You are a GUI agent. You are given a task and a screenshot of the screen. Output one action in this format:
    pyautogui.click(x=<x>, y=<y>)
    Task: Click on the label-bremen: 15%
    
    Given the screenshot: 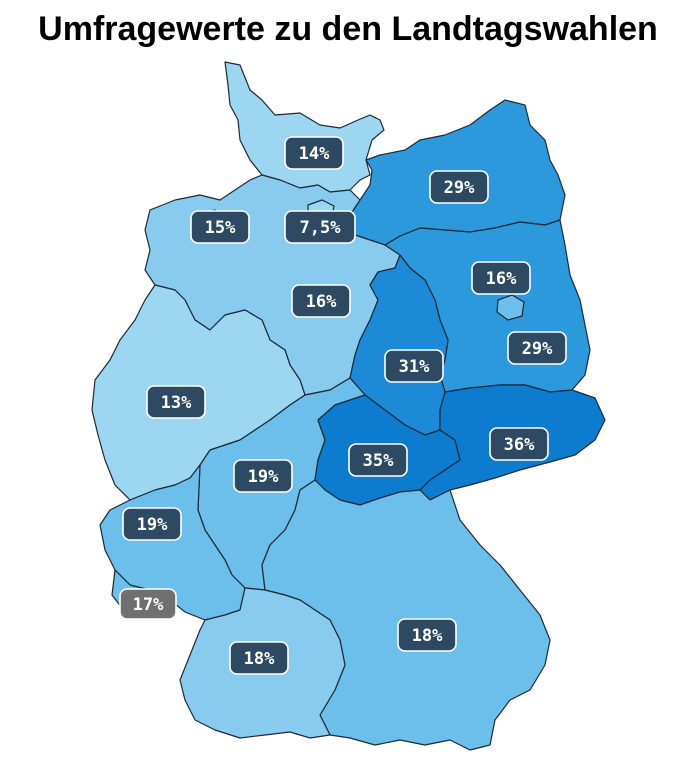 What is the action you would take?
    pyautogui.click(x=220, y=227)
    